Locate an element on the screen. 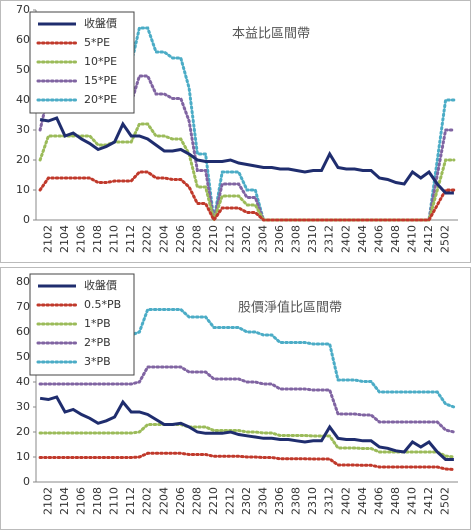 The height and width of the screenshot is (530, 471). legend-label: 10*PE is located at coordinates (100, 61).